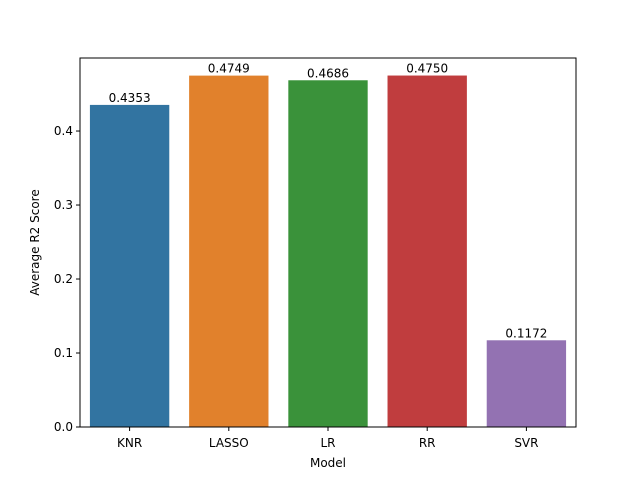  Describe the element at coordinates (526, 333) in the screenshot. I see `data-label-svr: 0.1172` at that location.